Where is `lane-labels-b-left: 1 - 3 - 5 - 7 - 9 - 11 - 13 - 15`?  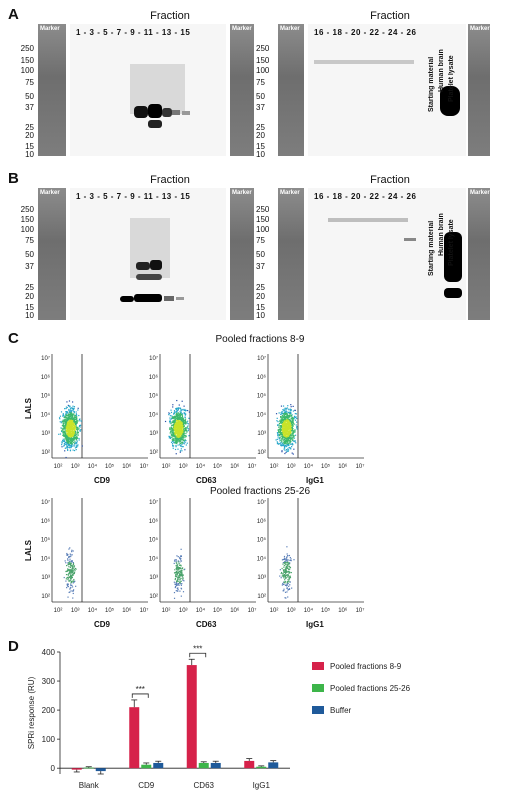
lane-labels-b-left: 1 - 3 - 5 - 7 - 9 - 11 - 13 - 15 is located at coordinates (133, 196).